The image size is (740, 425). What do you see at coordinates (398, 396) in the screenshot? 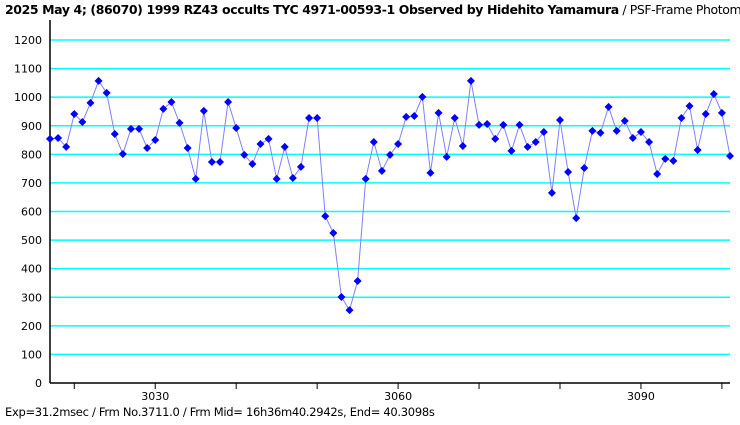
I see `x-tick-label: 3060` at bounding box center [398, 396].